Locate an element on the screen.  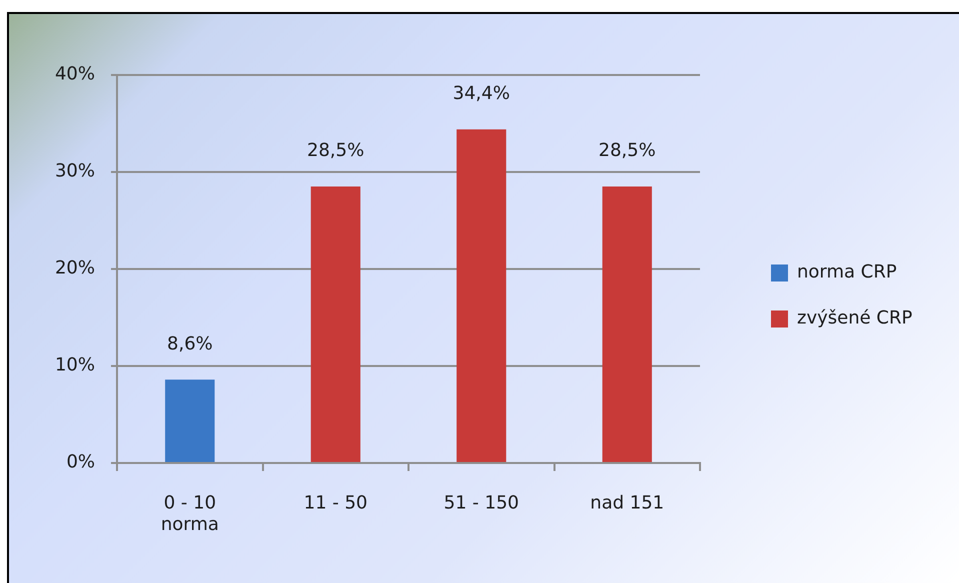
data-label: 8,6% is located at coordinates (190, 343).